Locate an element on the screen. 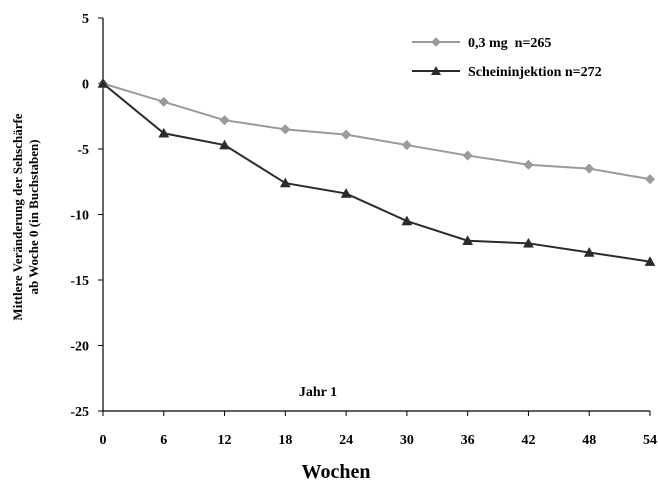 This screenshot has height=488, width=658. x-tick-label: 12 is located at coordinates (225, 440).